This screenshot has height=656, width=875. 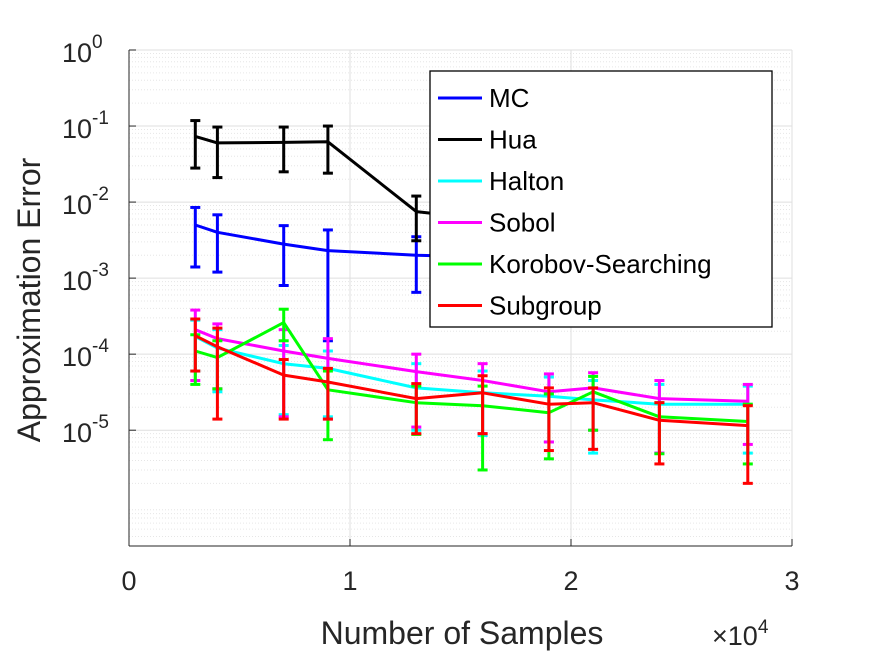 I want to click on y-tick-exponent: -1, so click(x=100, y=118).